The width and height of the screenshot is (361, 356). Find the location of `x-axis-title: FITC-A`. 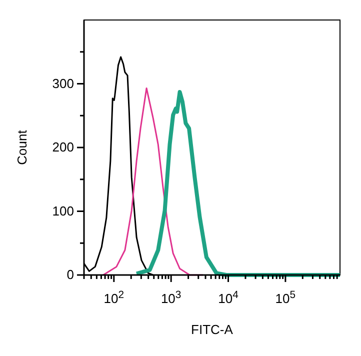

x-axis-title: FITC-A is located at coordinates (212, 329).